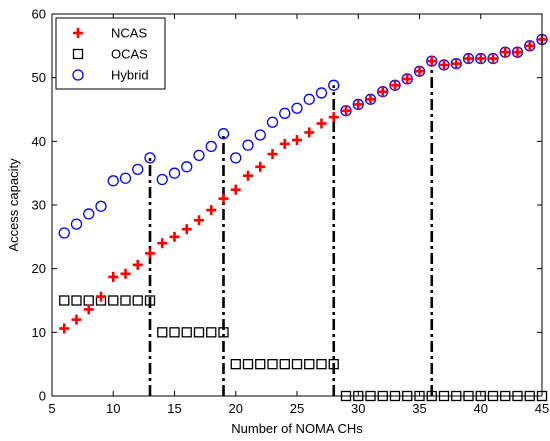  I want to click on x-tick-label: 35, so click(419, 408).